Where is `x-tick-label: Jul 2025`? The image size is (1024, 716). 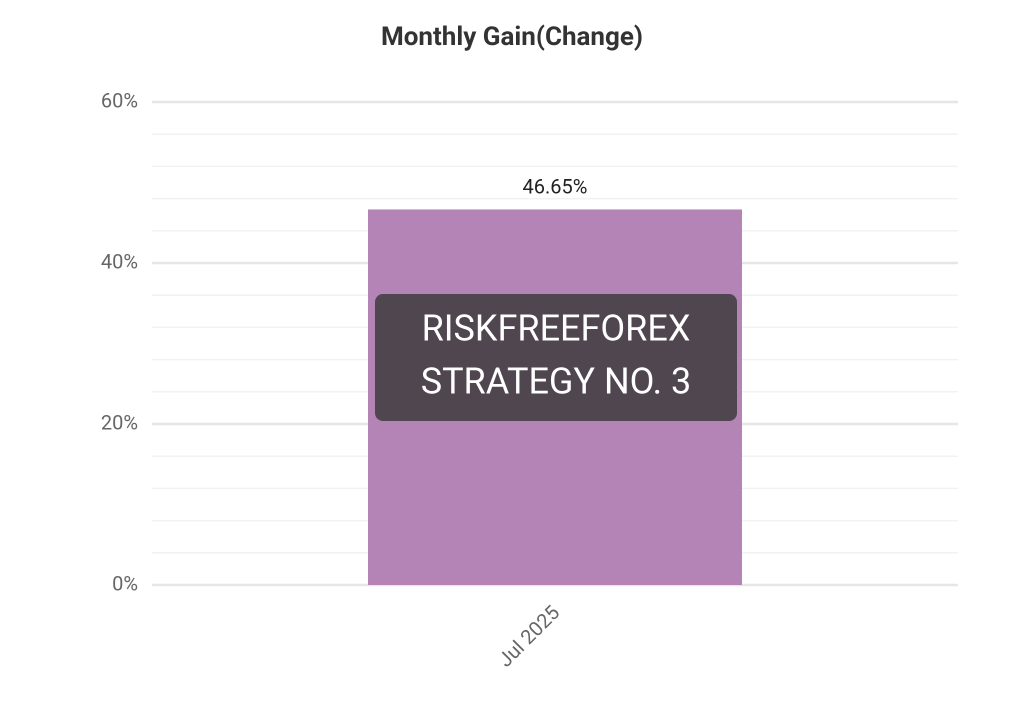
x-tick-label: Jul 2025 is located at coordinates (528, 635).